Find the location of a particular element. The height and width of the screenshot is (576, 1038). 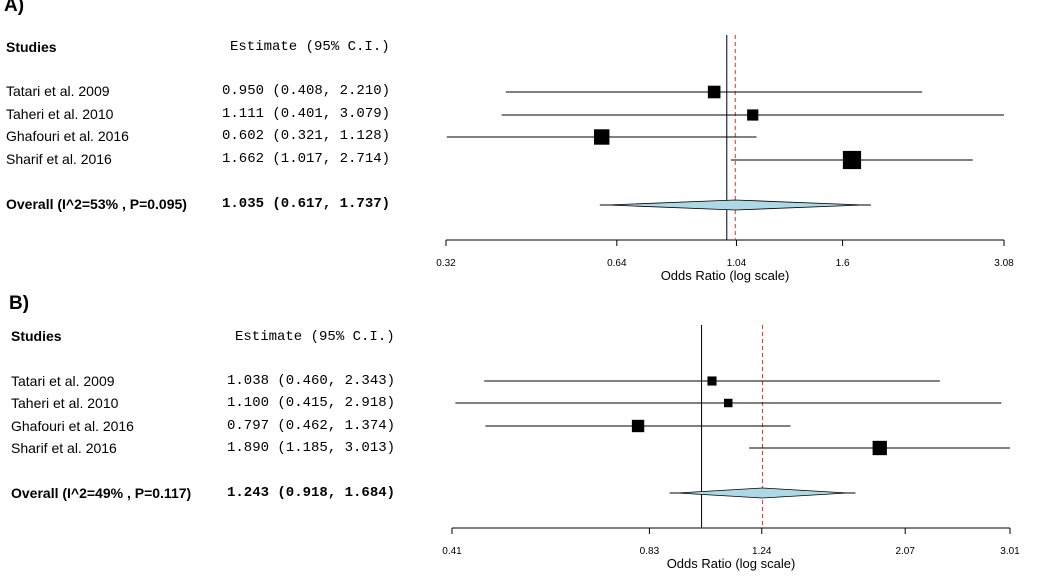

study-row: Taheri et al. 2010 1.100 (0.415, 2.918) is located at coordinates (215, 405).